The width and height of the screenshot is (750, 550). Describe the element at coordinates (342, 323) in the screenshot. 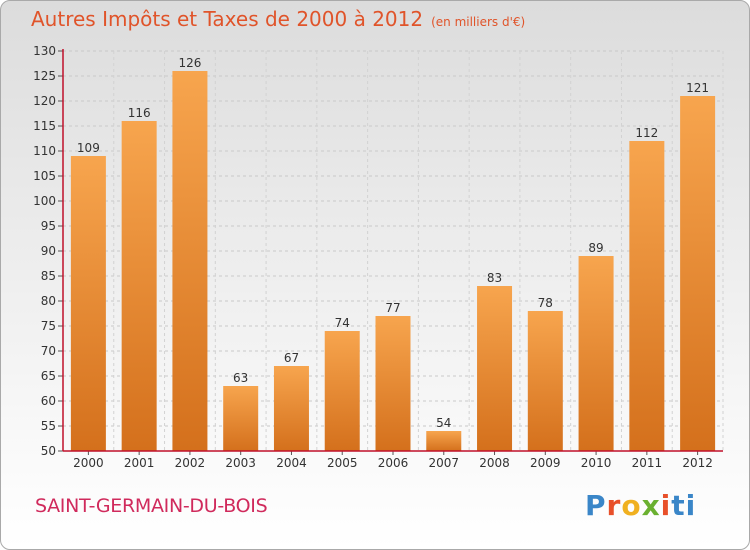

I see `bar-value-label: 74` at that location.